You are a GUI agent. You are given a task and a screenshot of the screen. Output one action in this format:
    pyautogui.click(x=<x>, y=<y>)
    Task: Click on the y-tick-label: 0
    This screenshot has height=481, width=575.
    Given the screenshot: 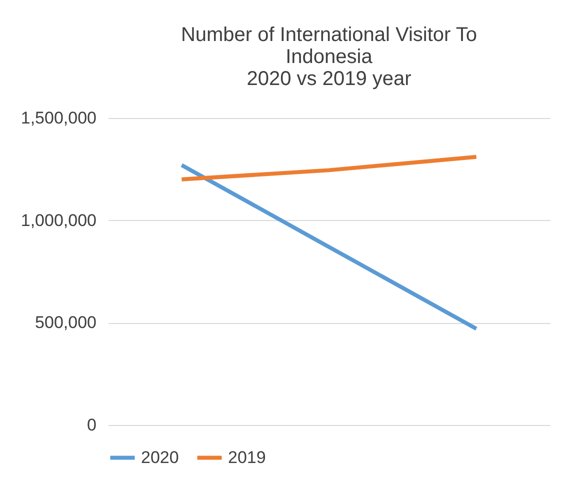 What is the action you would take?
    pyautogui.click(x=91, y=425)
    